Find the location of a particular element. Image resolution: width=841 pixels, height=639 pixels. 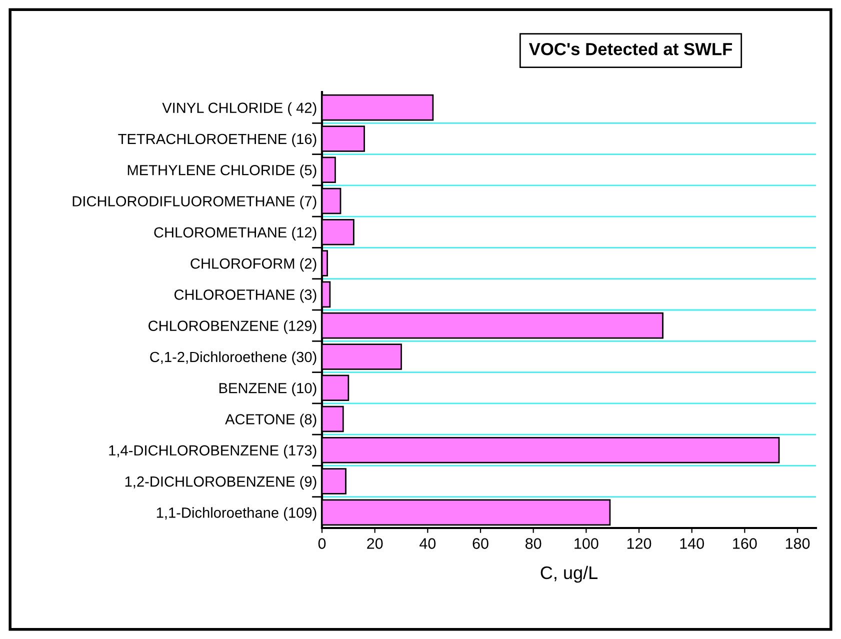

x-tick-label: 180 is located at coordinates (798, 543).